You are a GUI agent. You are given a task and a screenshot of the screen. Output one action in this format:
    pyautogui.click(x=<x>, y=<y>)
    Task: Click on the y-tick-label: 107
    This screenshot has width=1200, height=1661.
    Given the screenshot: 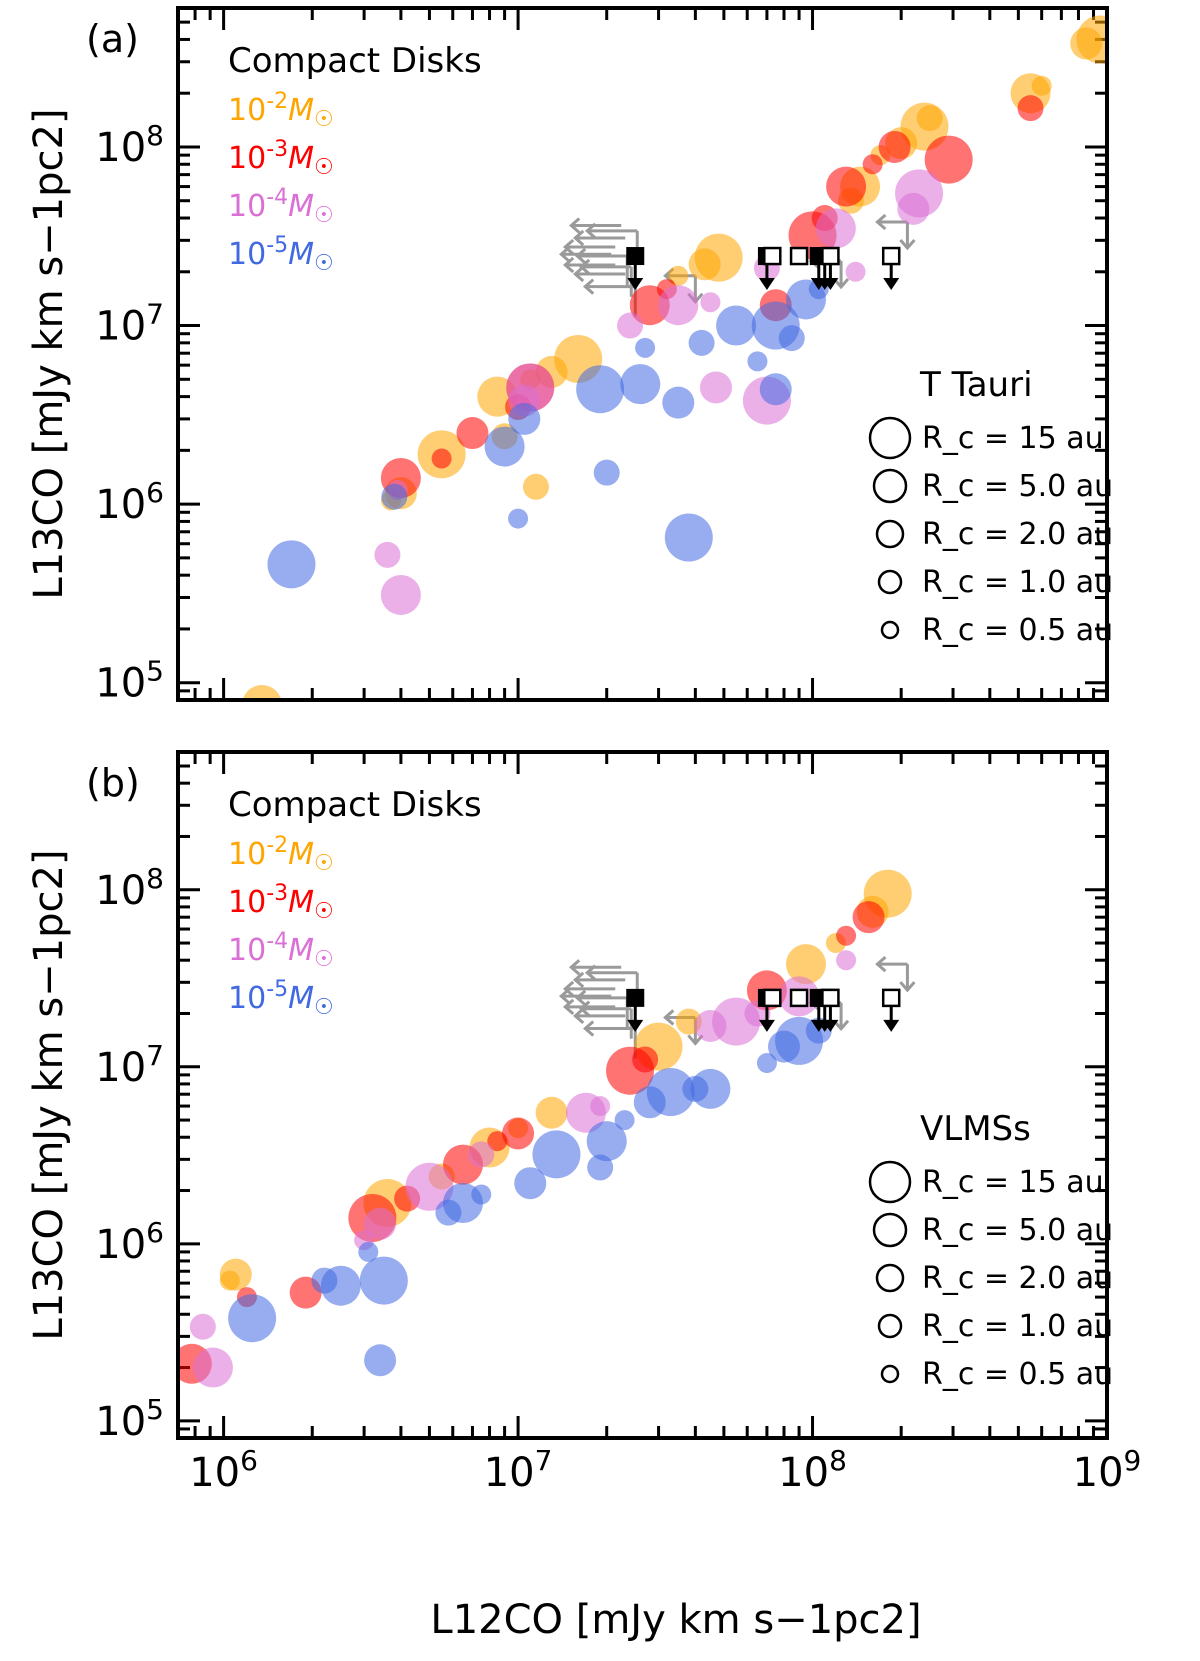 What is the action you would take?
    pyautogui.click(x=129, y=324)
    